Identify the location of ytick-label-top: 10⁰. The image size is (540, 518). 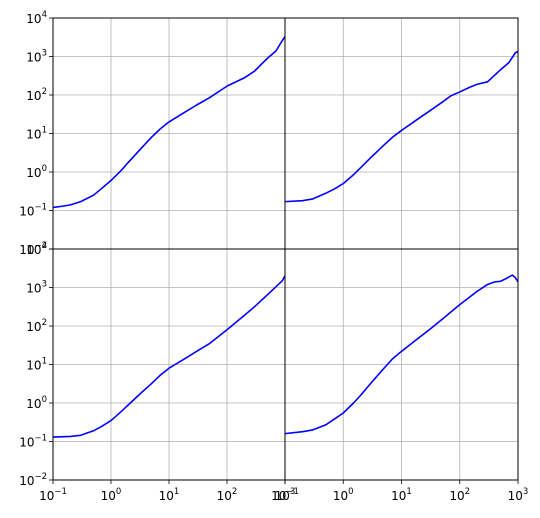
(36, 172).